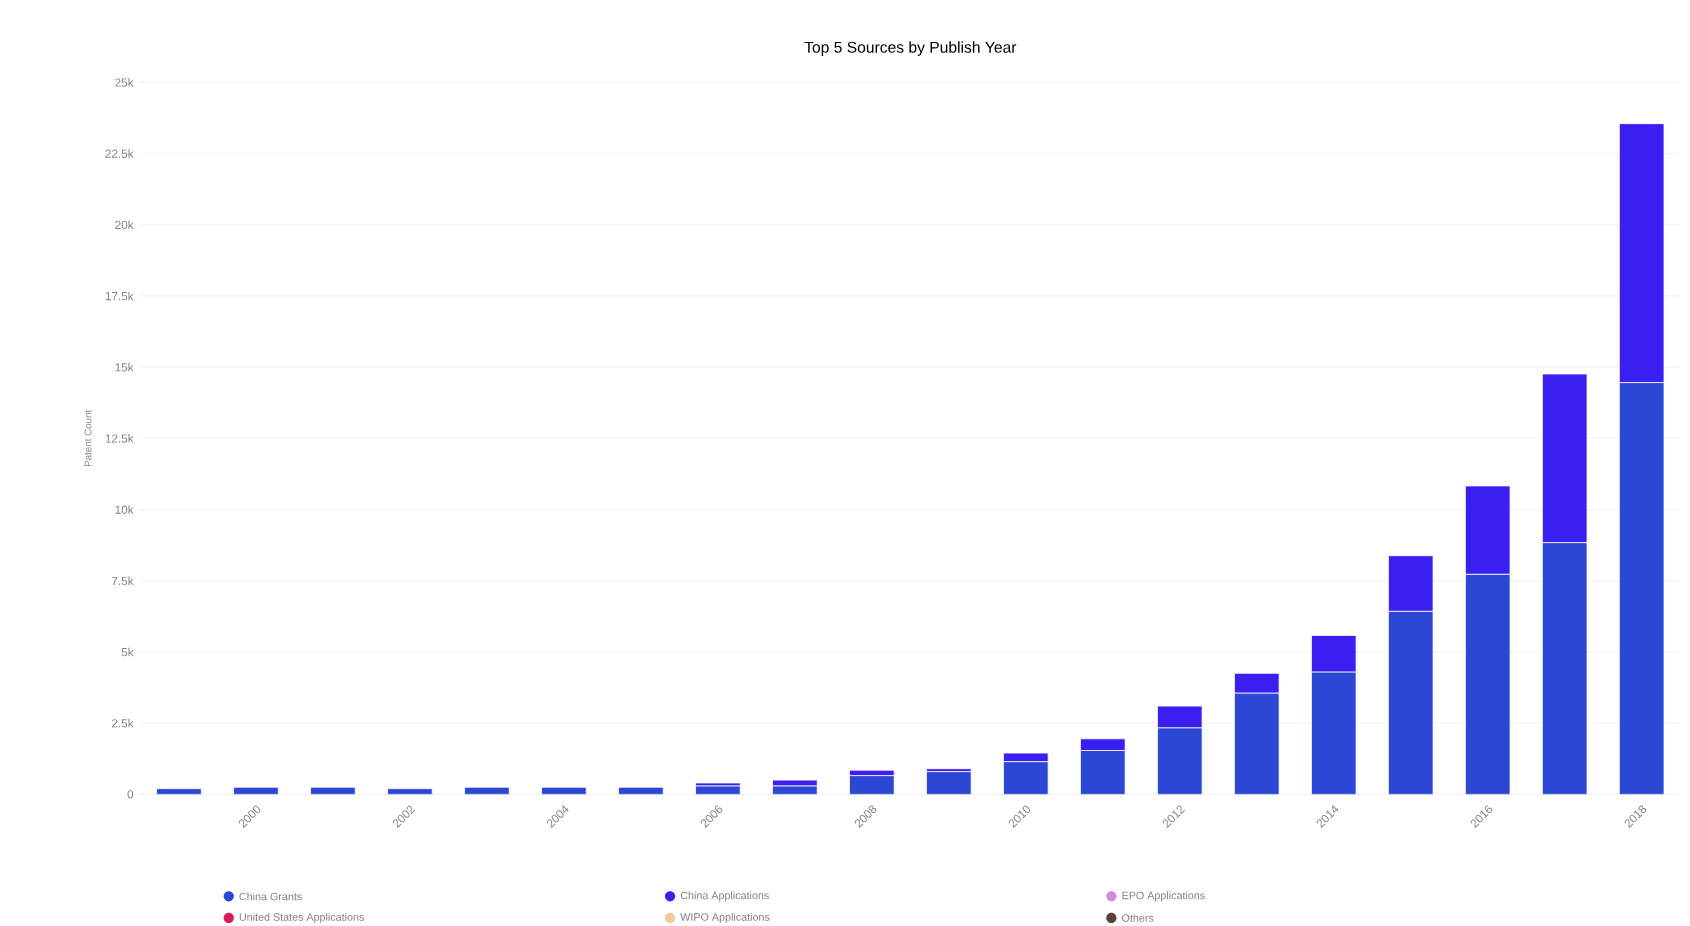 The height and width of the screenshot is (926, 1690). I want to click on bar, so click(795, 783).